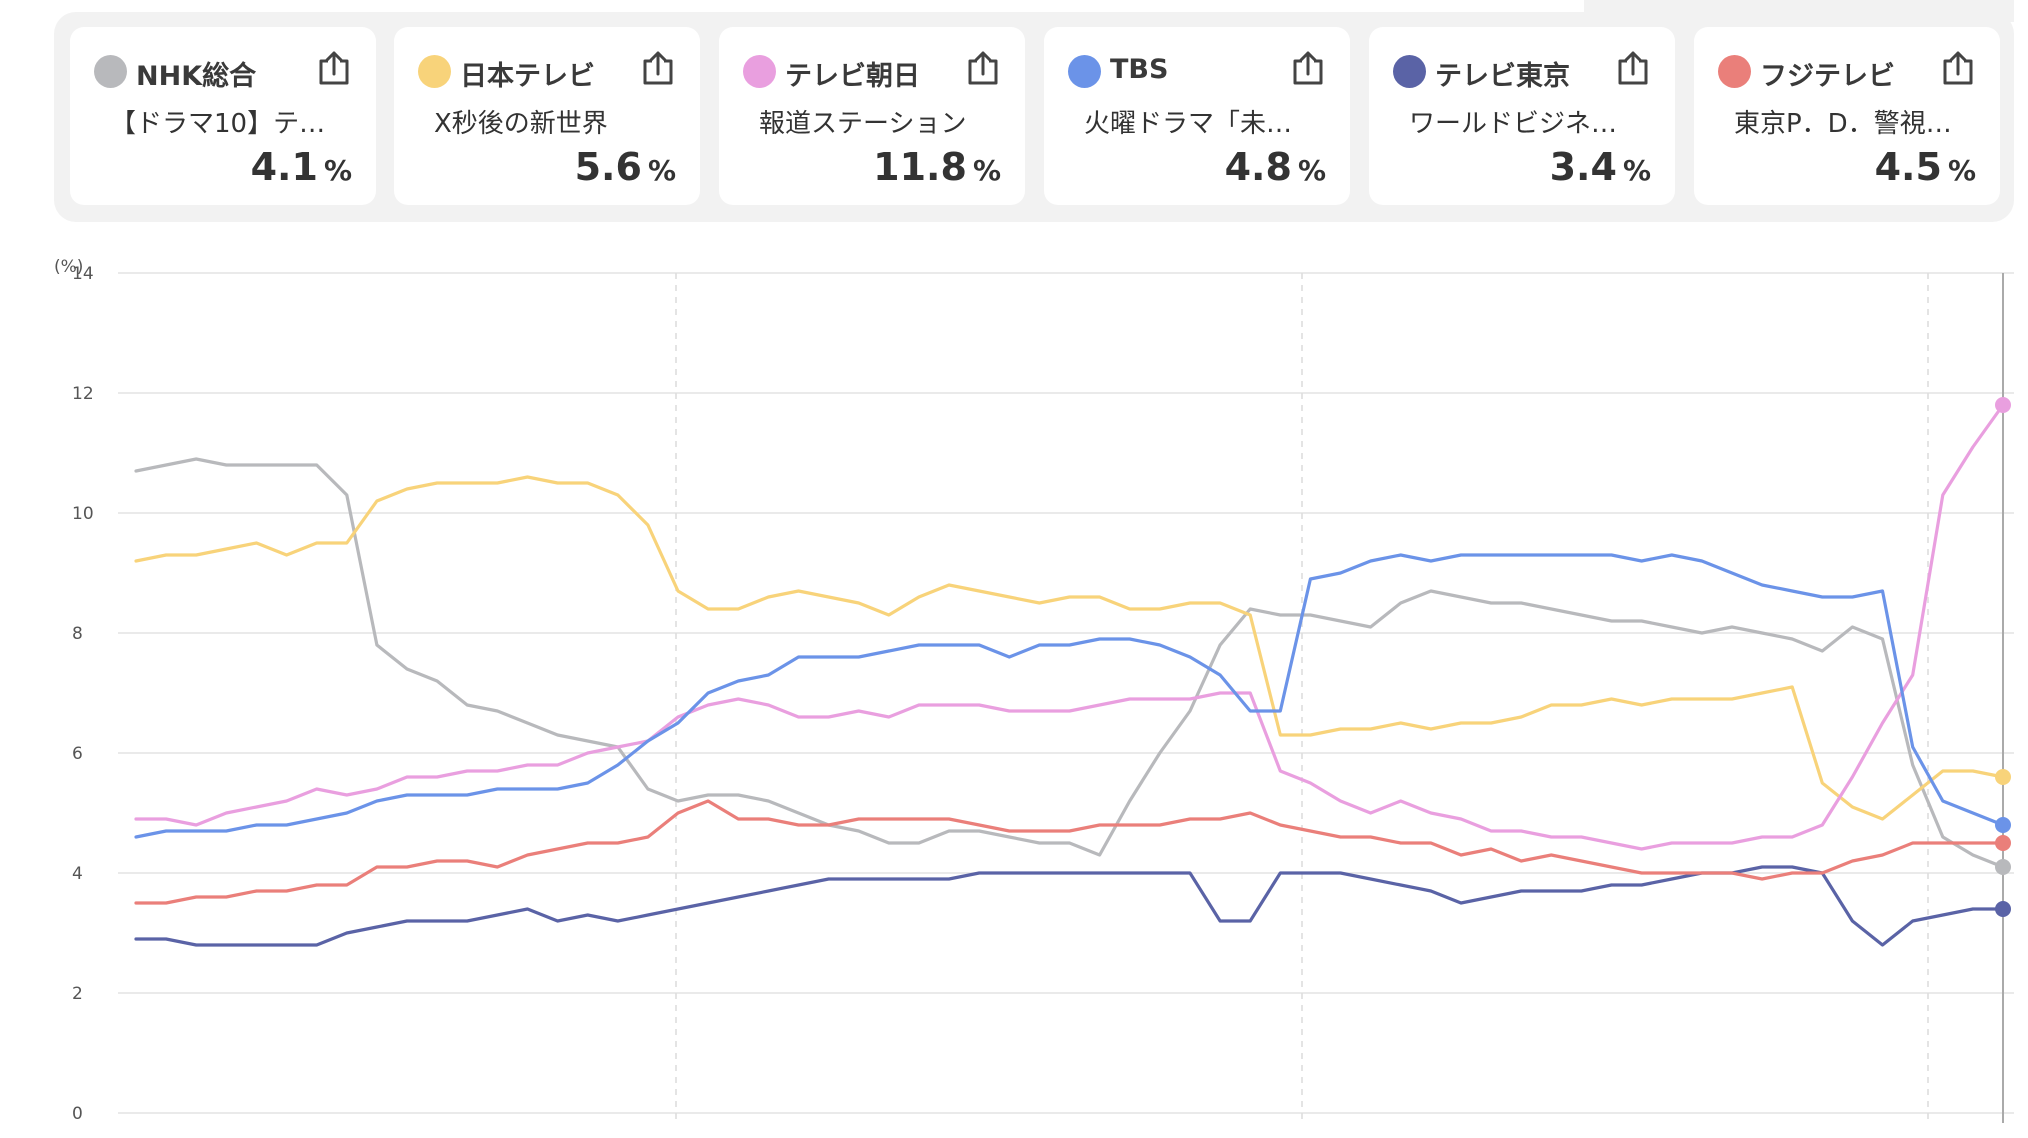  What do you see at coordinates (1908, 167) in the screenshot?
I see `rating-number: 4.5` at bounding box center [1908, 167].